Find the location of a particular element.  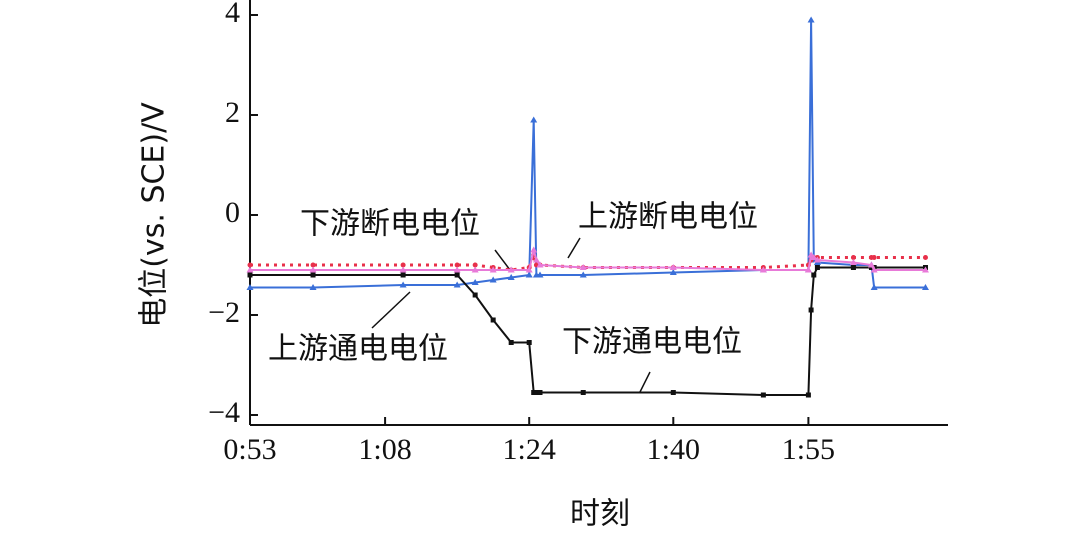

series-label: 下游断电电位 is located at coordinates (390, 224).